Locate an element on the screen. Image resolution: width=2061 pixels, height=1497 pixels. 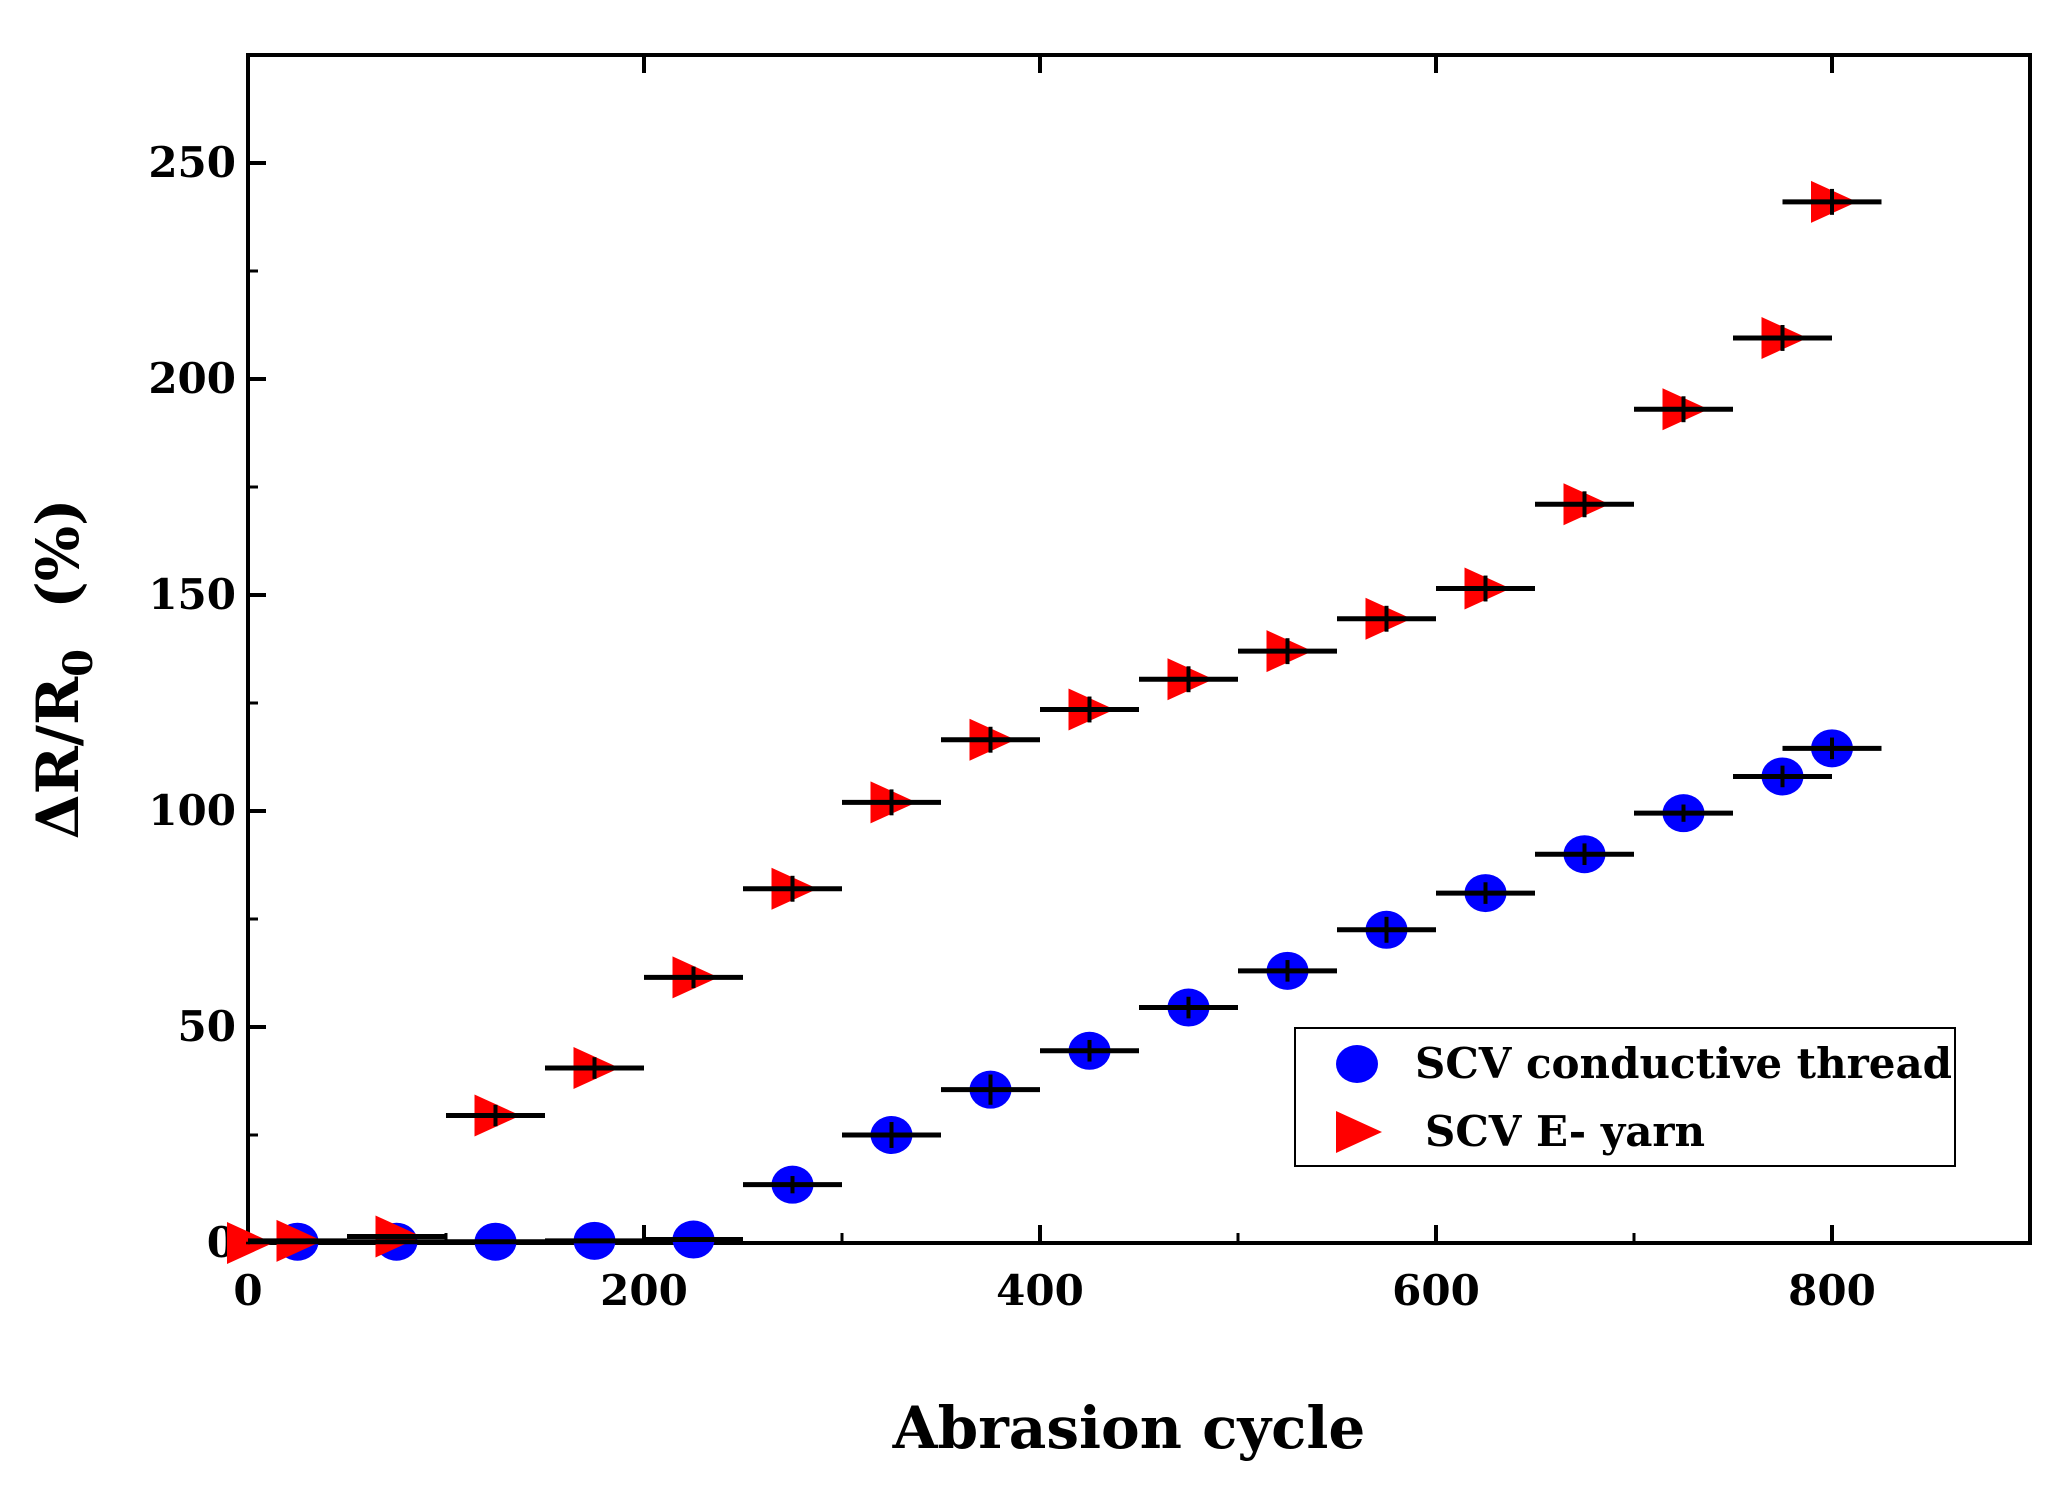
y-axis-title: ΔR/R0 (%) is located at coordinates (63, 669).